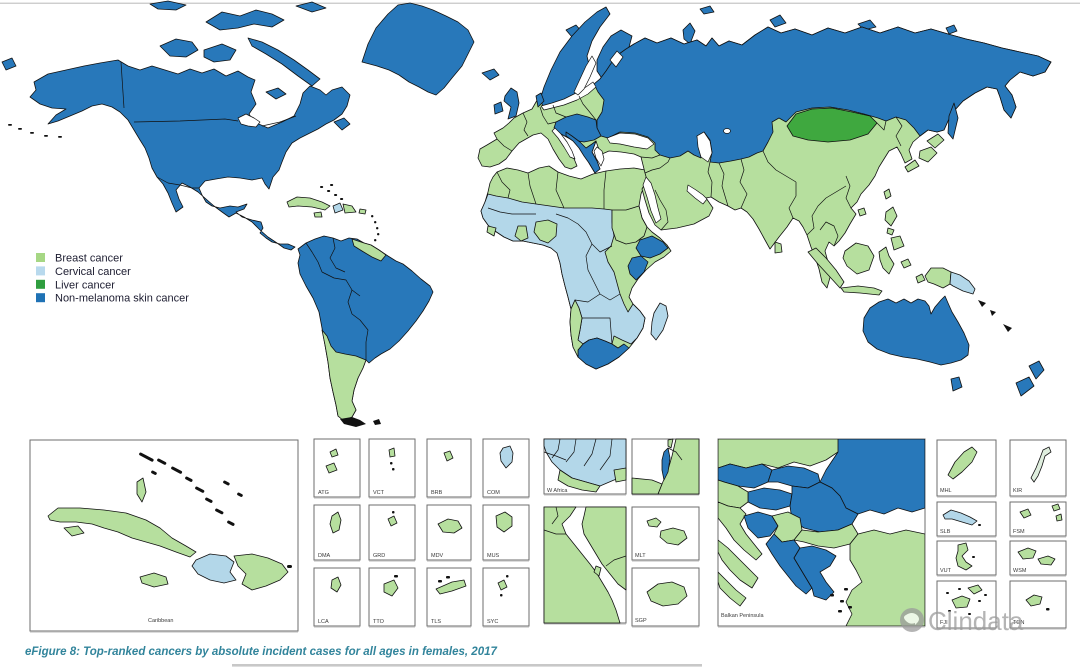 This screenshot has height=668, width=1080. I want to click on svg-text: Breast cancer, so click(89, 259).